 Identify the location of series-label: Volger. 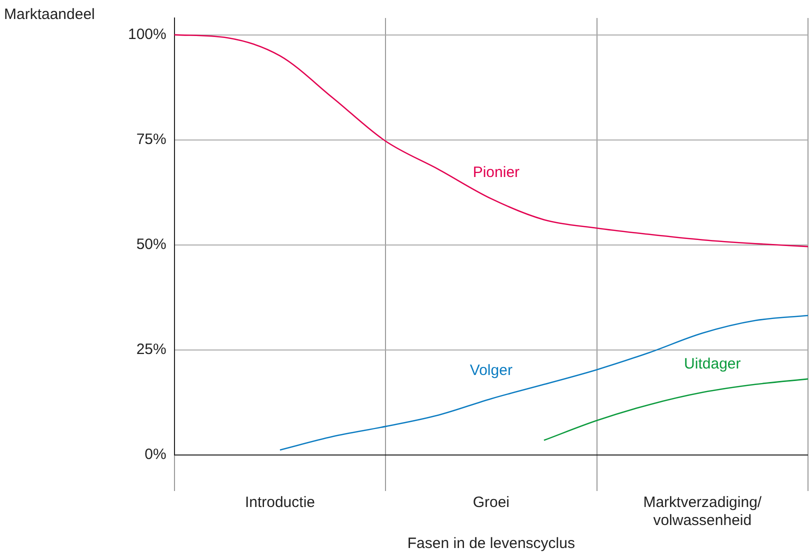
(491, 370).